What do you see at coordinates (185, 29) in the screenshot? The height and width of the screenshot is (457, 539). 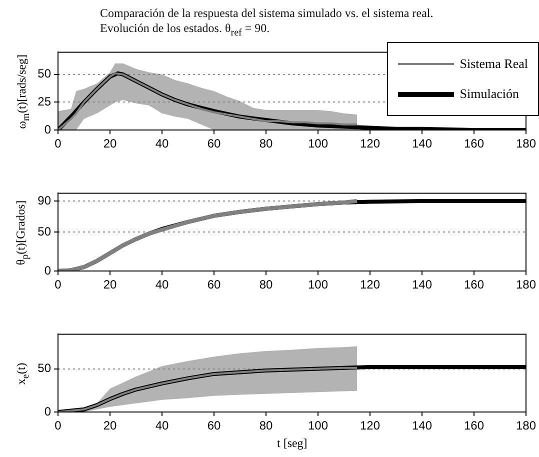 I see `chart-subtitle: Evolución de los estados. θ$_{ref}$ = 90.` at bounding box center [185, 29].